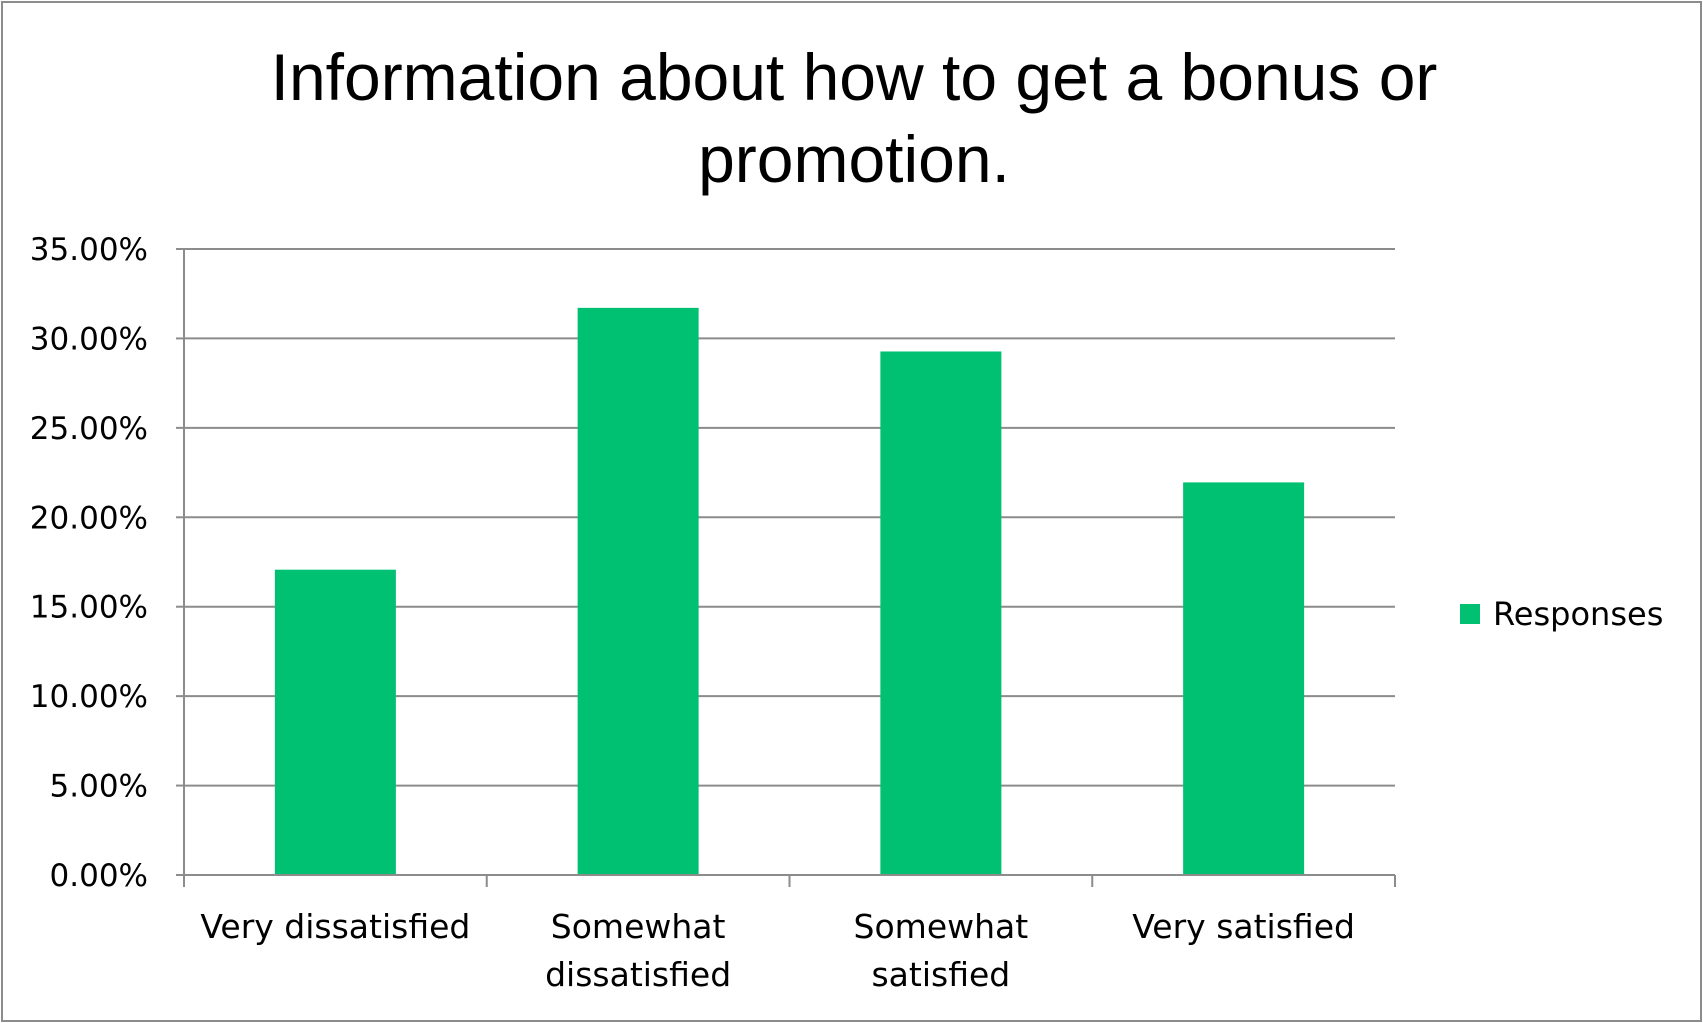 The width and height of the screenshot is (1703, 1023). Describe the element at coordinates (854, 77) in the screenshot. I see `chart-title-line-1: Information about how to get a bonus or` at that location.